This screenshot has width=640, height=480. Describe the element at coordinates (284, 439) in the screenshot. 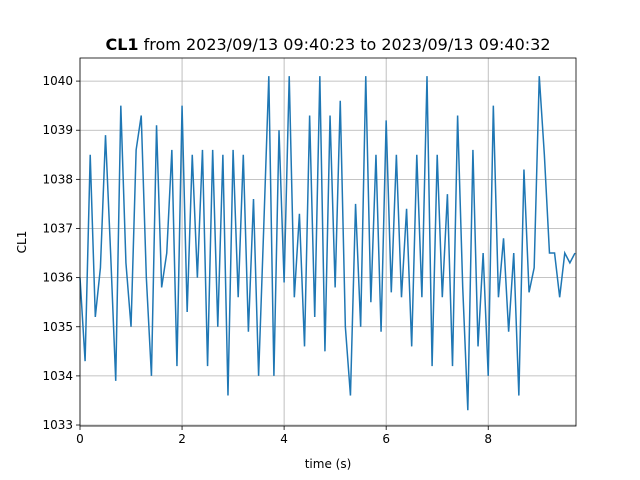

I see `x-tick-label: 4` at that location.